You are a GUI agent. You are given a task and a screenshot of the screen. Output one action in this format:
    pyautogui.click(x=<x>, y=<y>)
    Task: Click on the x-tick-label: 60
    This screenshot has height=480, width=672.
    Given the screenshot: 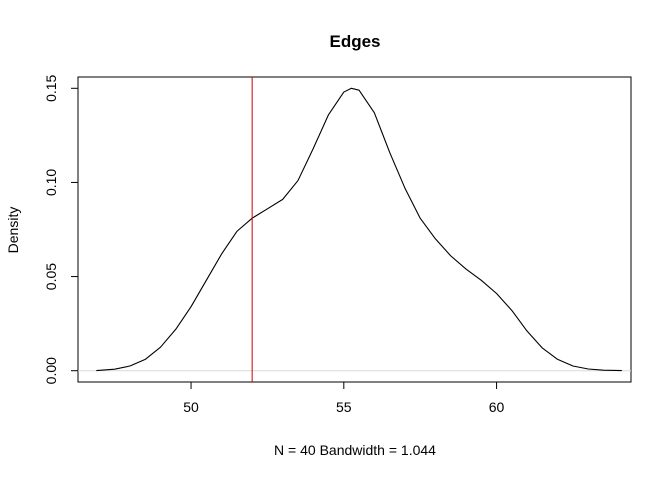 What is the action you would take?
    pyautogui.click(x=497, y=407)
    